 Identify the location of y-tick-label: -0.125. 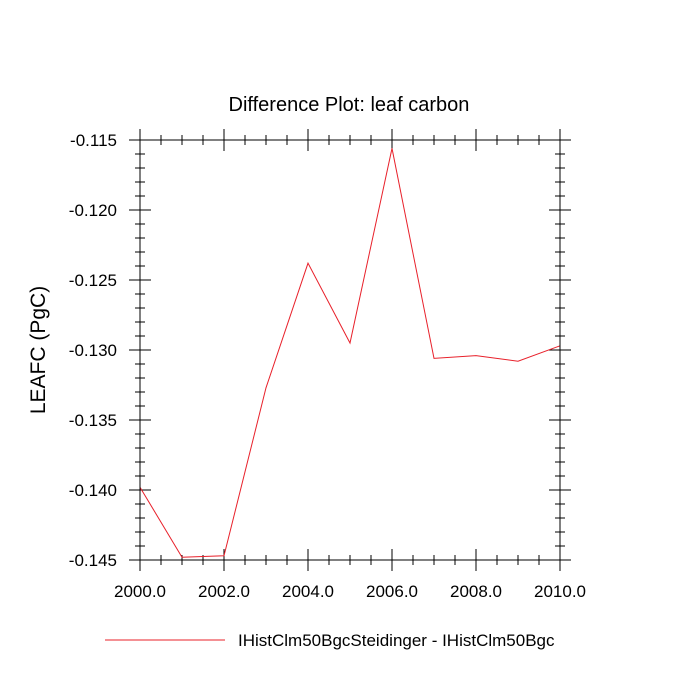
(93, 280).